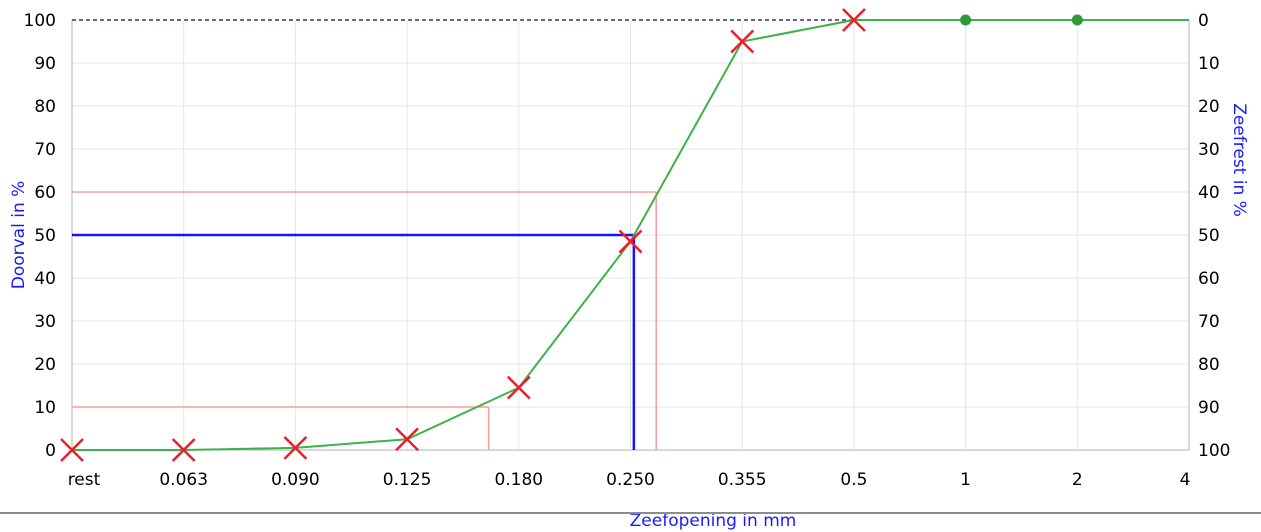 Image resolution: width=1261 pixels, height=532 pixels. Describe the element at coordinates (45, 150) in the screenshot. I see `y-tick-label: 70` at that location.